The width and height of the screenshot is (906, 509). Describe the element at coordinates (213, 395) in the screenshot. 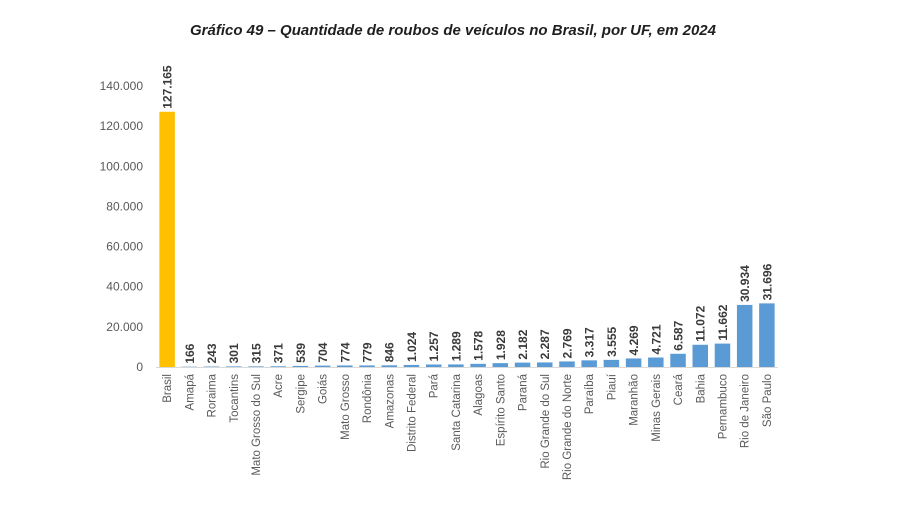

I see `x-tick-label: Roraima` at that location.